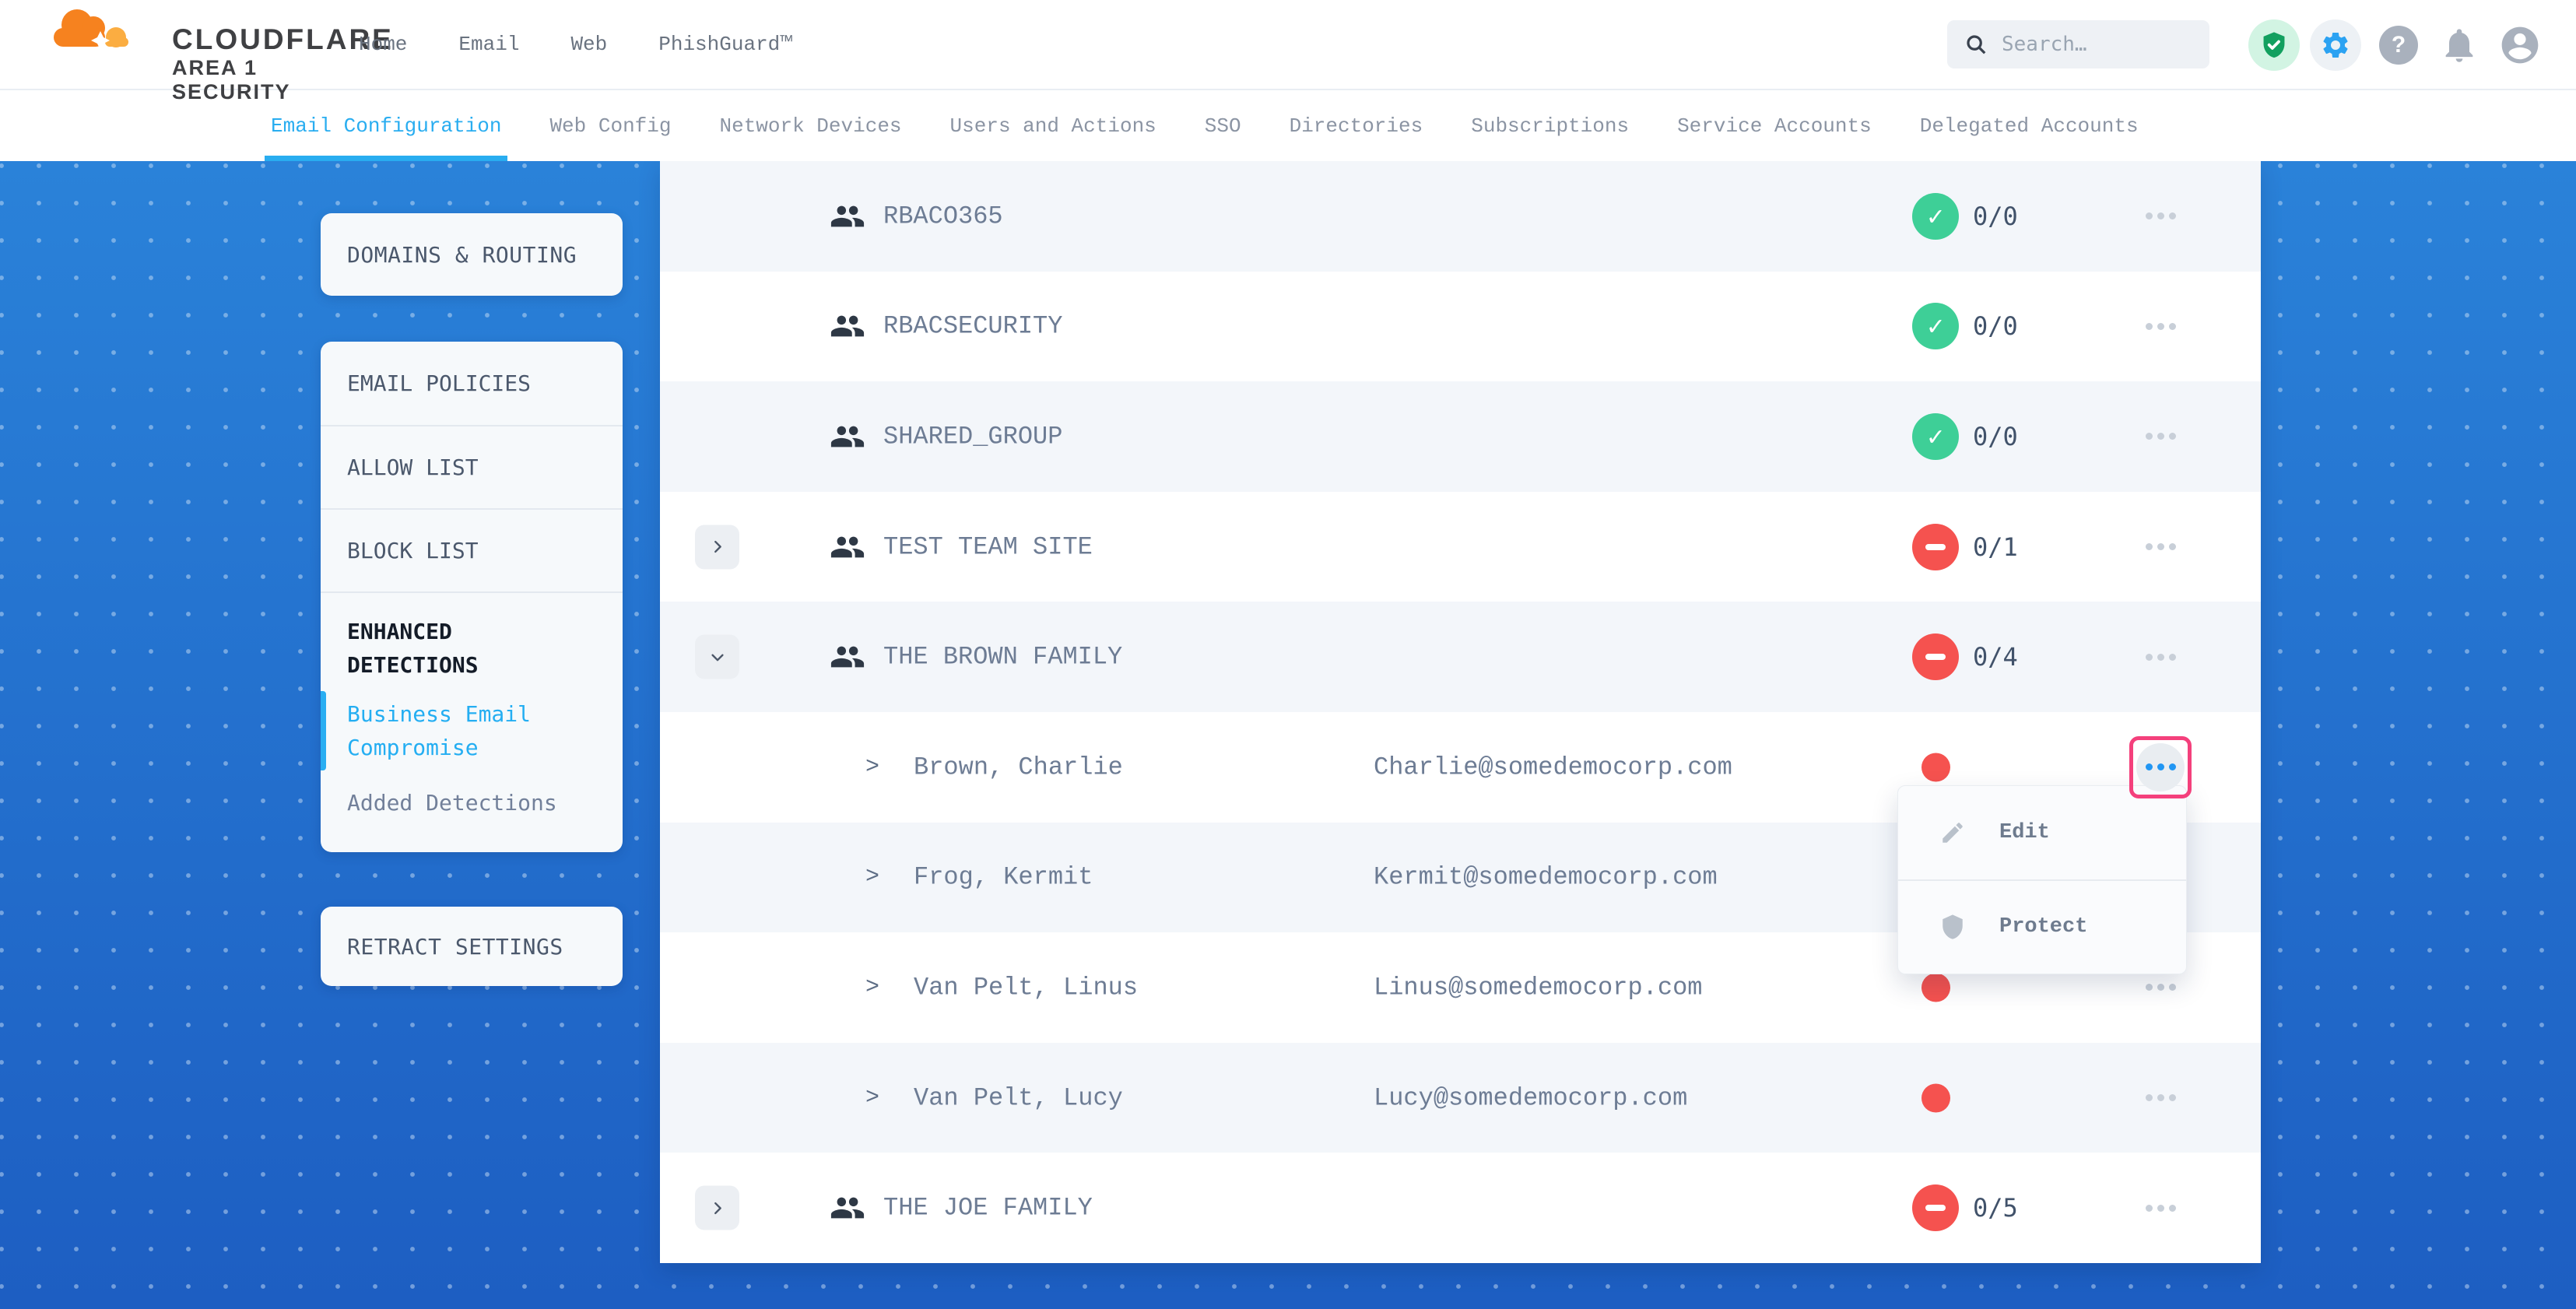 Image resolution: width=2576 pixels, height=1309 pixels. I want to click on nav-item-home: Home, so click(384, 44).